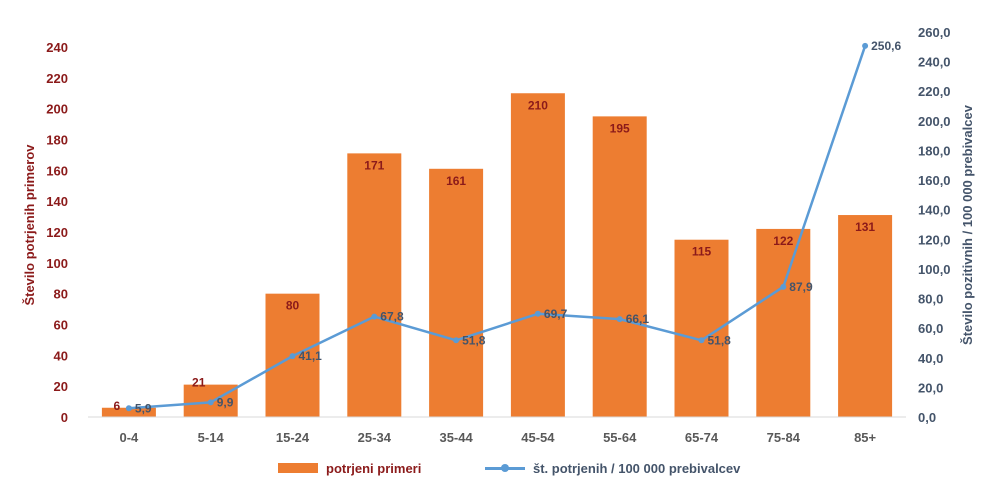  I want to click on x-tick-label: 55-64, so click(620, 437).